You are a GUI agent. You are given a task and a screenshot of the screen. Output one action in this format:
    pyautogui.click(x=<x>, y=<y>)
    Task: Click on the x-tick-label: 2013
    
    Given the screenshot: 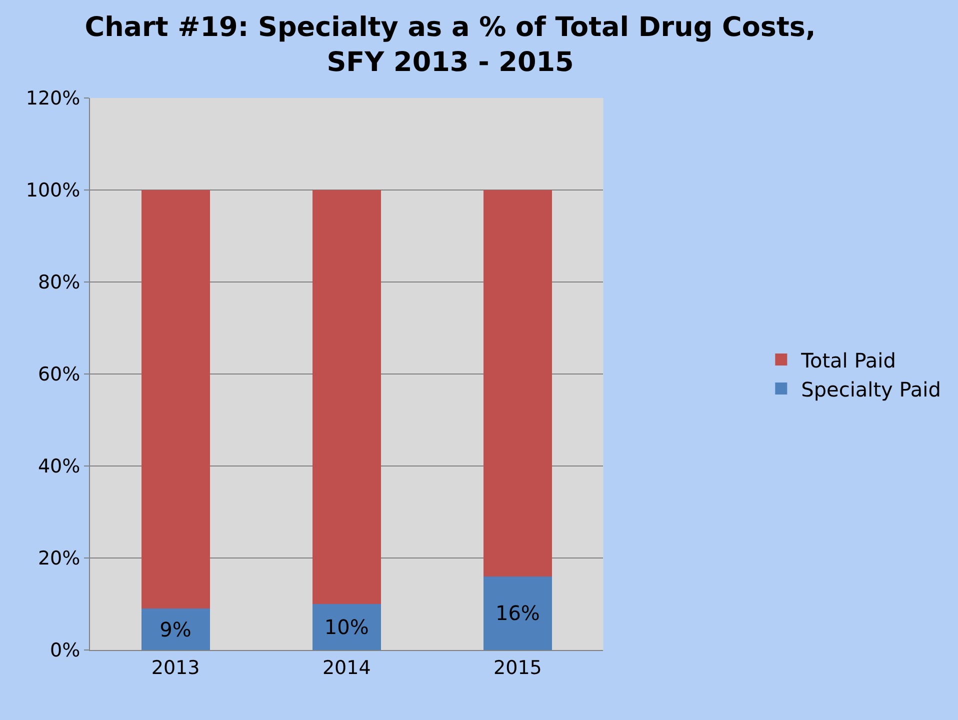 What is the action you would take?
    pyautogui.click(x=175, y=667)
    